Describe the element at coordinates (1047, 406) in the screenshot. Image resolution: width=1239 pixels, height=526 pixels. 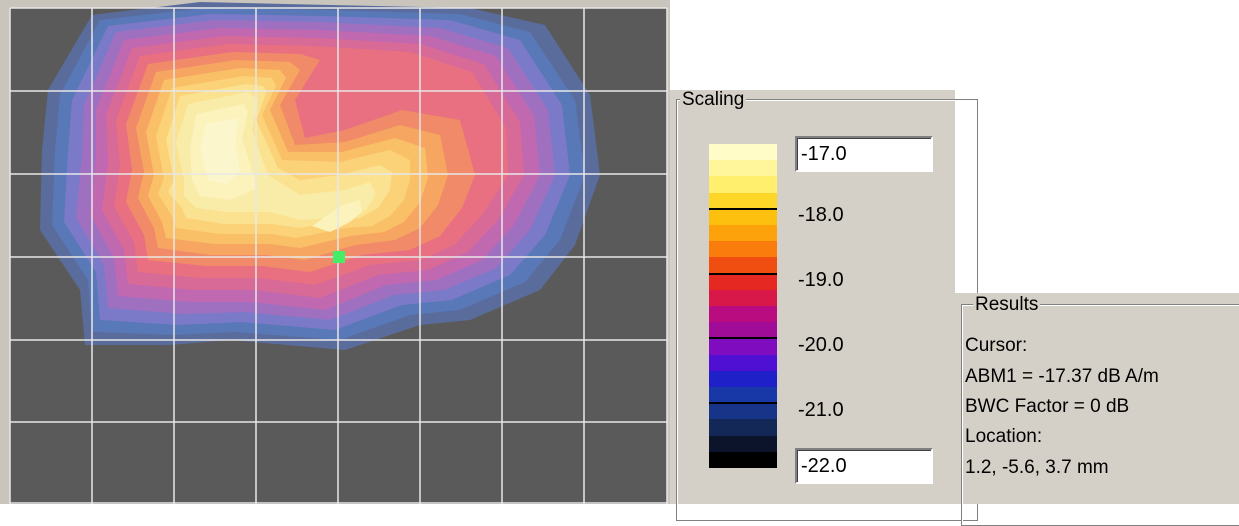
I see `result-line: BWC Factor = 0 dB` at that location.